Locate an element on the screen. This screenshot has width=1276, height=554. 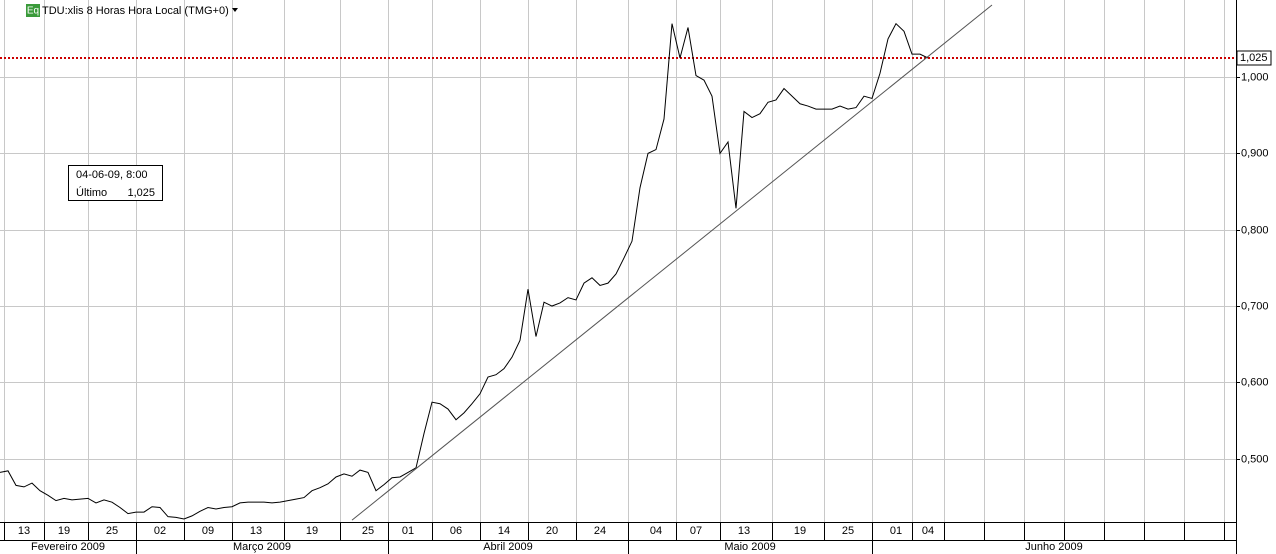
header-icon-box is located at coordinates (33, 10).